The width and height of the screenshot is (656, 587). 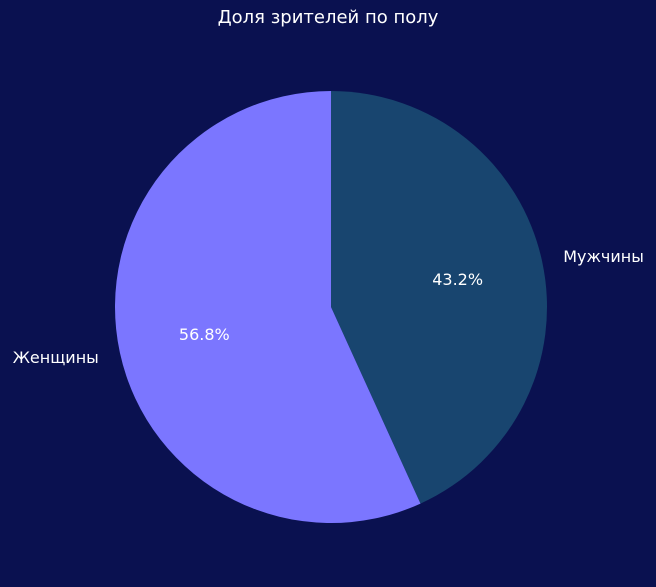 What do you see at coordinates (328, 17) in the screenshot?
I see `chart-title: Доля зрителей по полу` at bounding box center [328, 17].